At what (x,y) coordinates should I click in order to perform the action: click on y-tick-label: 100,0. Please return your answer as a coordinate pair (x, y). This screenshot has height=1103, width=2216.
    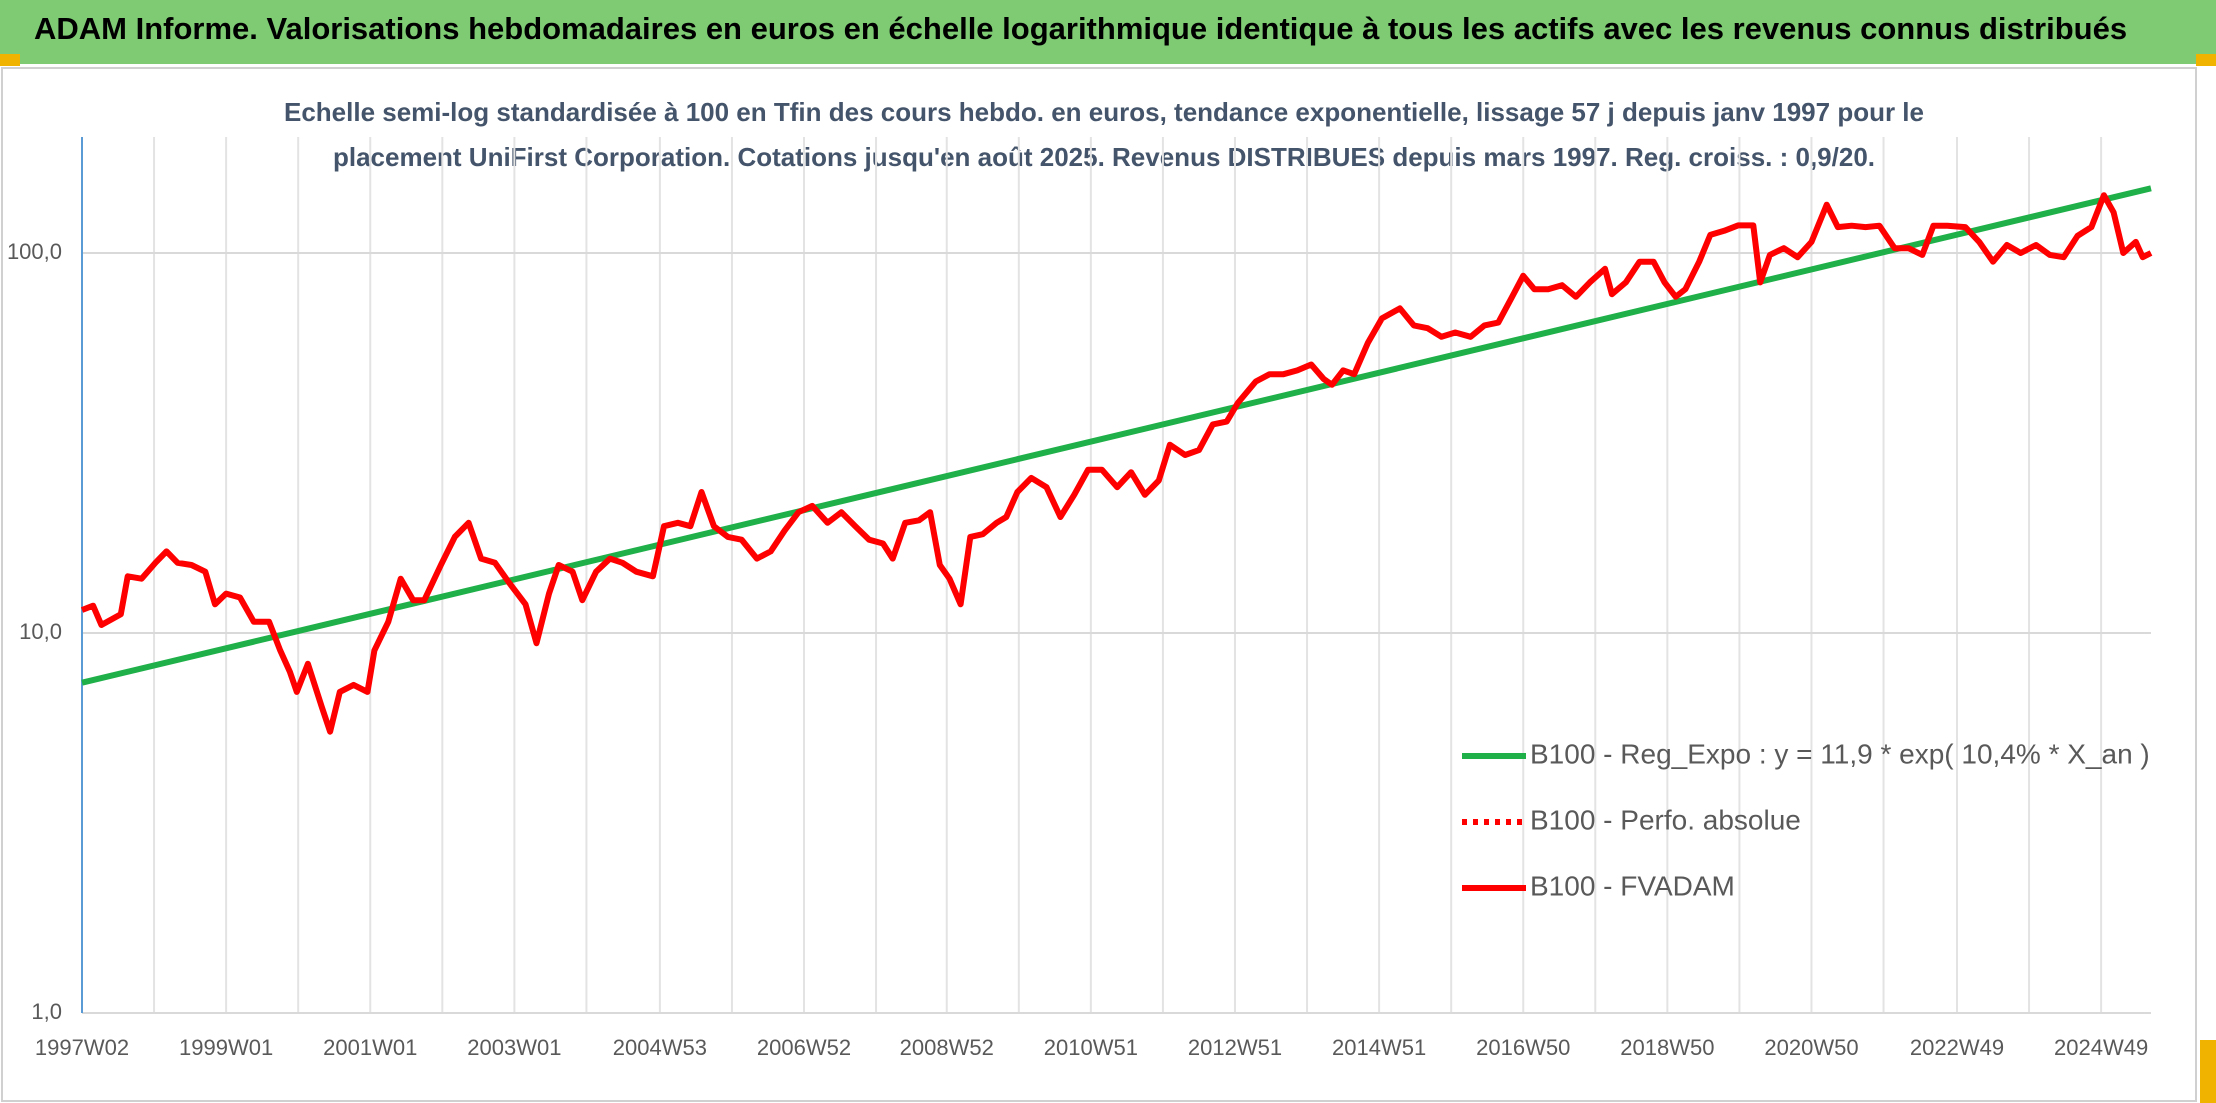
    Looking at the image, I should click on (34, 251).